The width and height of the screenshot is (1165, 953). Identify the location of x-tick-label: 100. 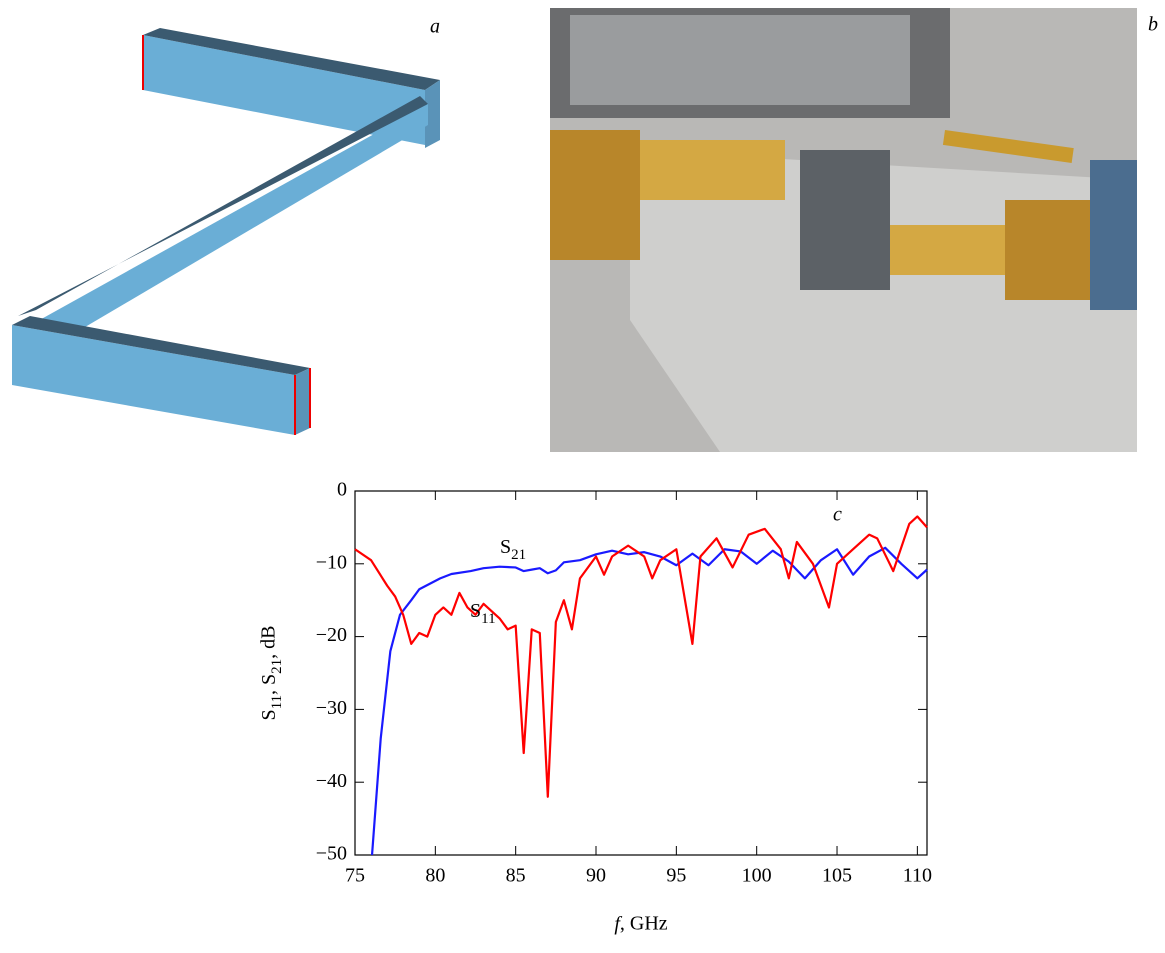
(757, 876).